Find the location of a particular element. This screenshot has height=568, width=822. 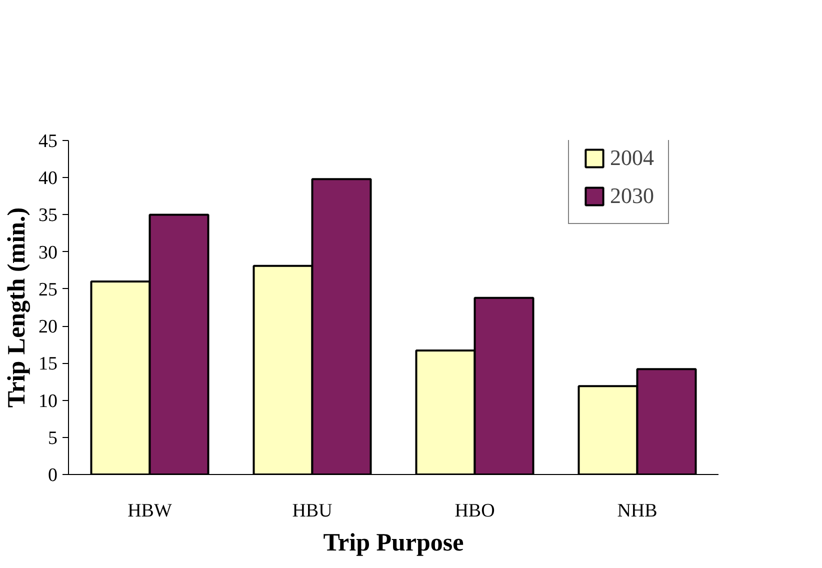

y-tick-label: 0 is located at coordinates (53, 475).